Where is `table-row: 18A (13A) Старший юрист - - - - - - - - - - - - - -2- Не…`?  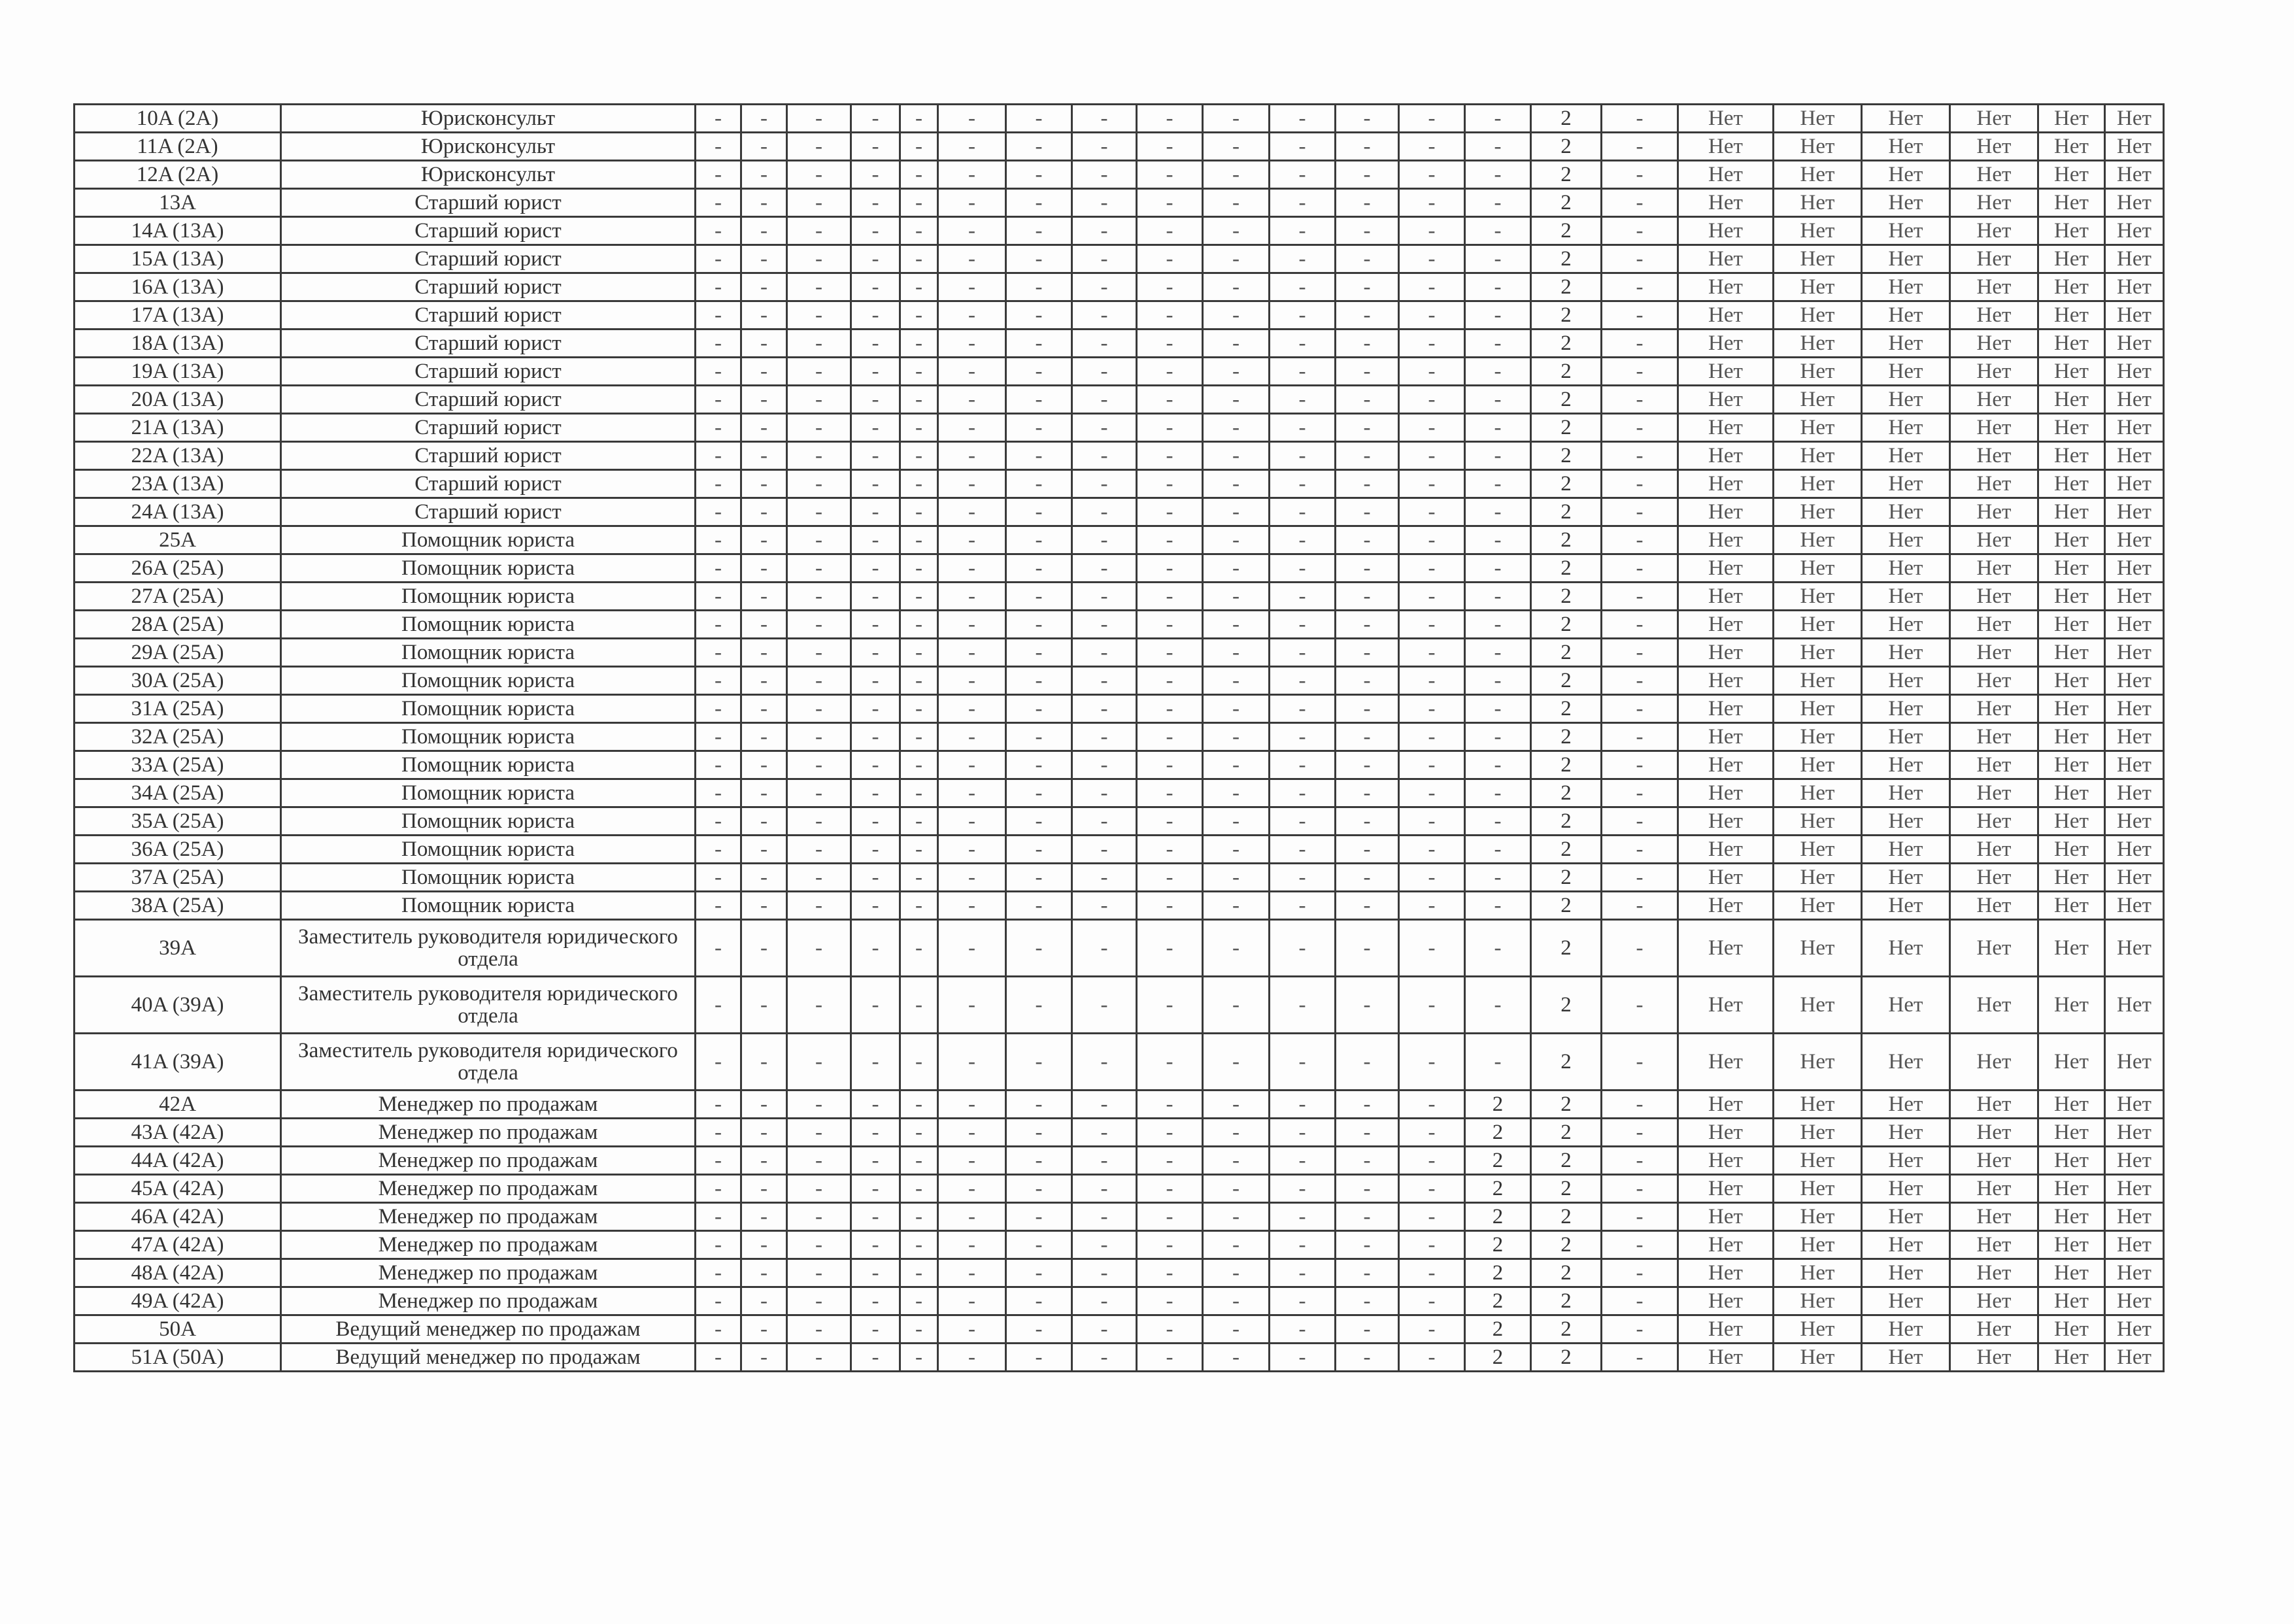 table-row: 18A (13A) Старший юрист - - - - - - - - - - - - - -2- Не… is located at coordinates (1119, 343).